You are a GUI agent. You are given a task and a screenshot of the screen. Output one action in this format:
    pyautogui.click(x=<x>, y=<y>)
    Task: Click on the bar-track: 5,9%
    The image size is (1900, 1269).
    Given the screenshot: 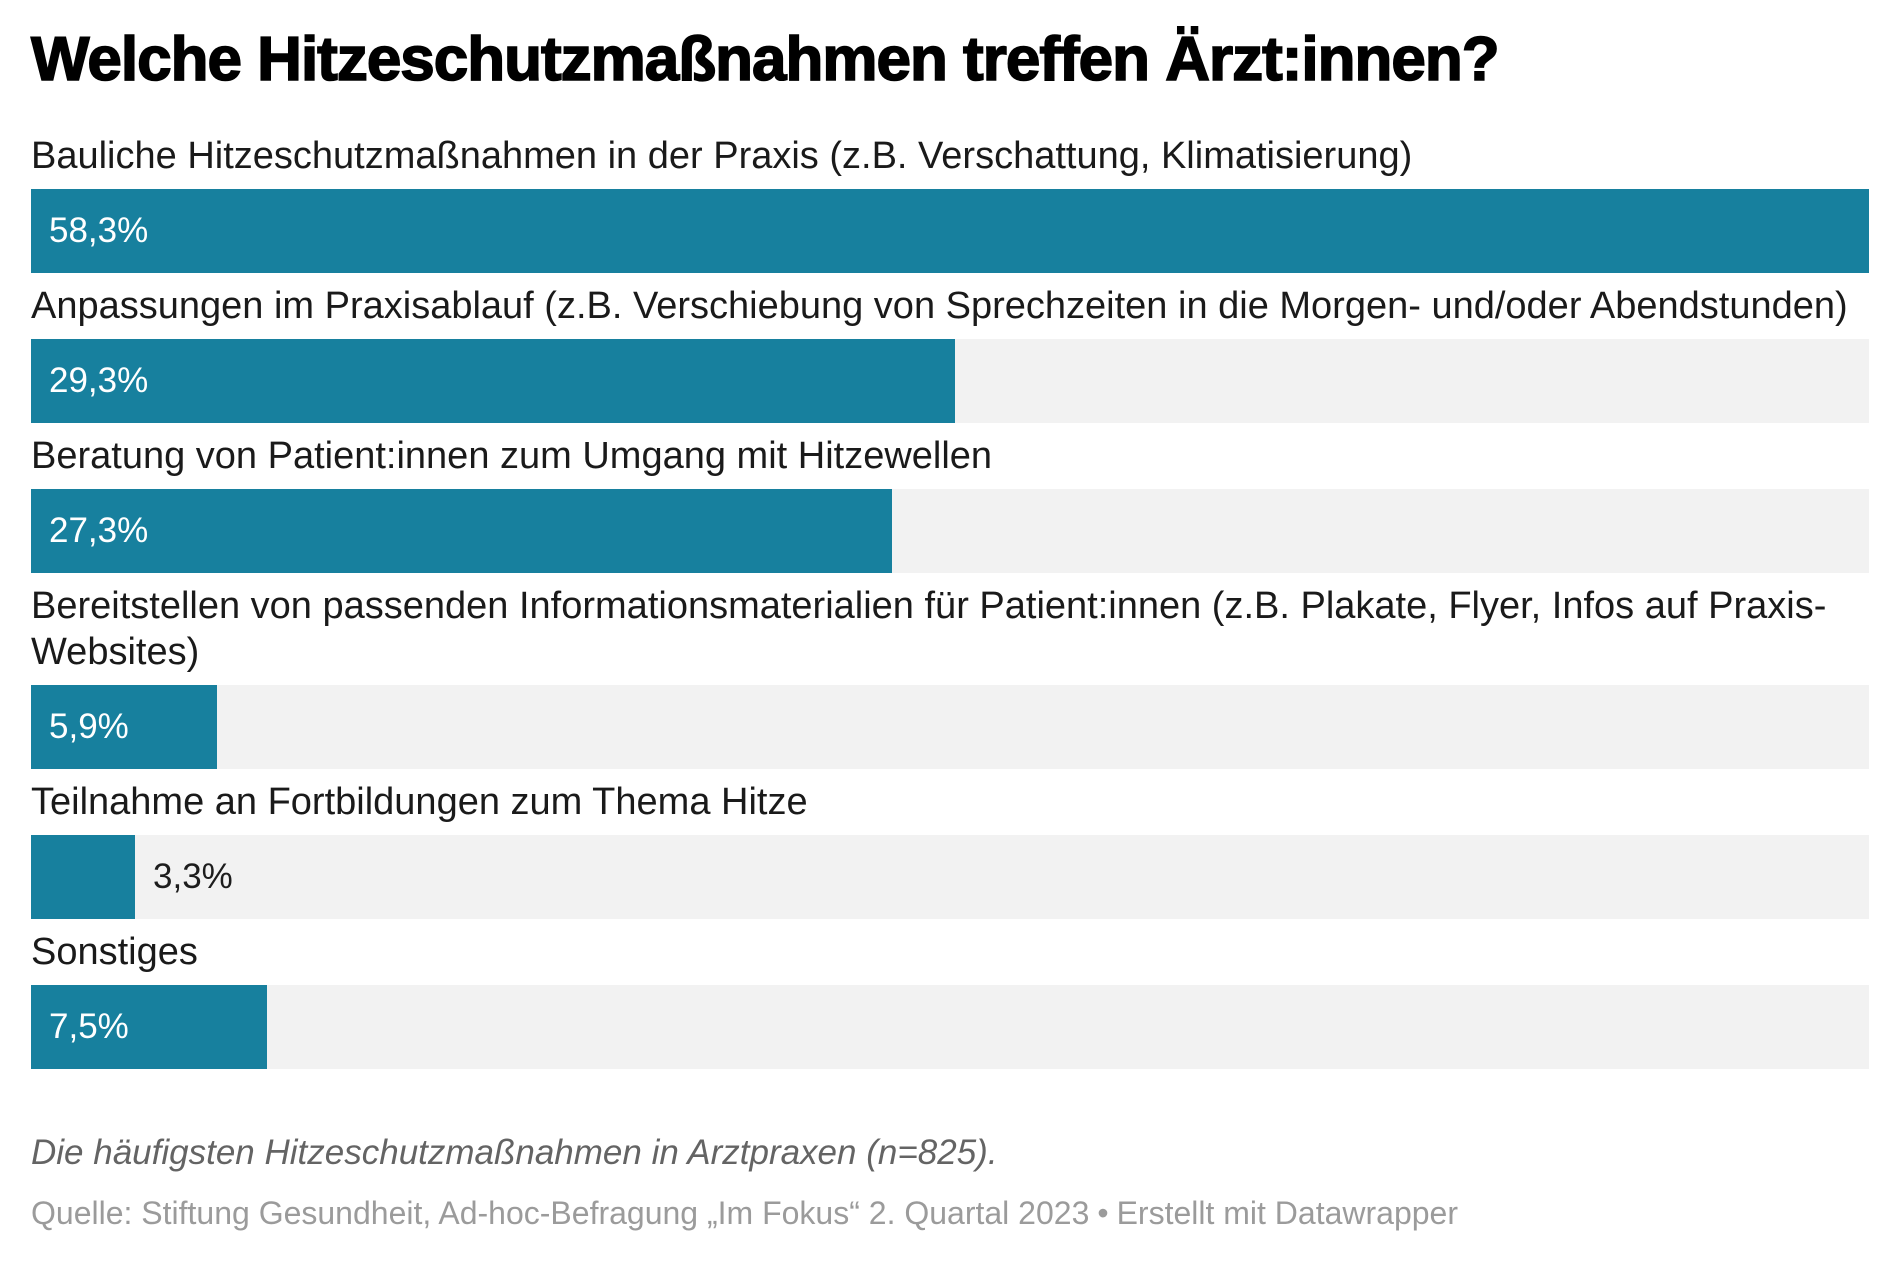 What is the action you would take?
    pyautogui.click(x=950, y=727)
    